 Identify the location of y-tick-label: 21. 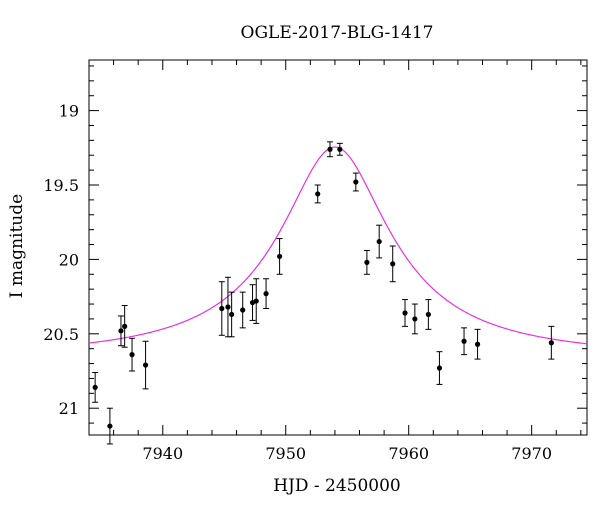
(69, 408).